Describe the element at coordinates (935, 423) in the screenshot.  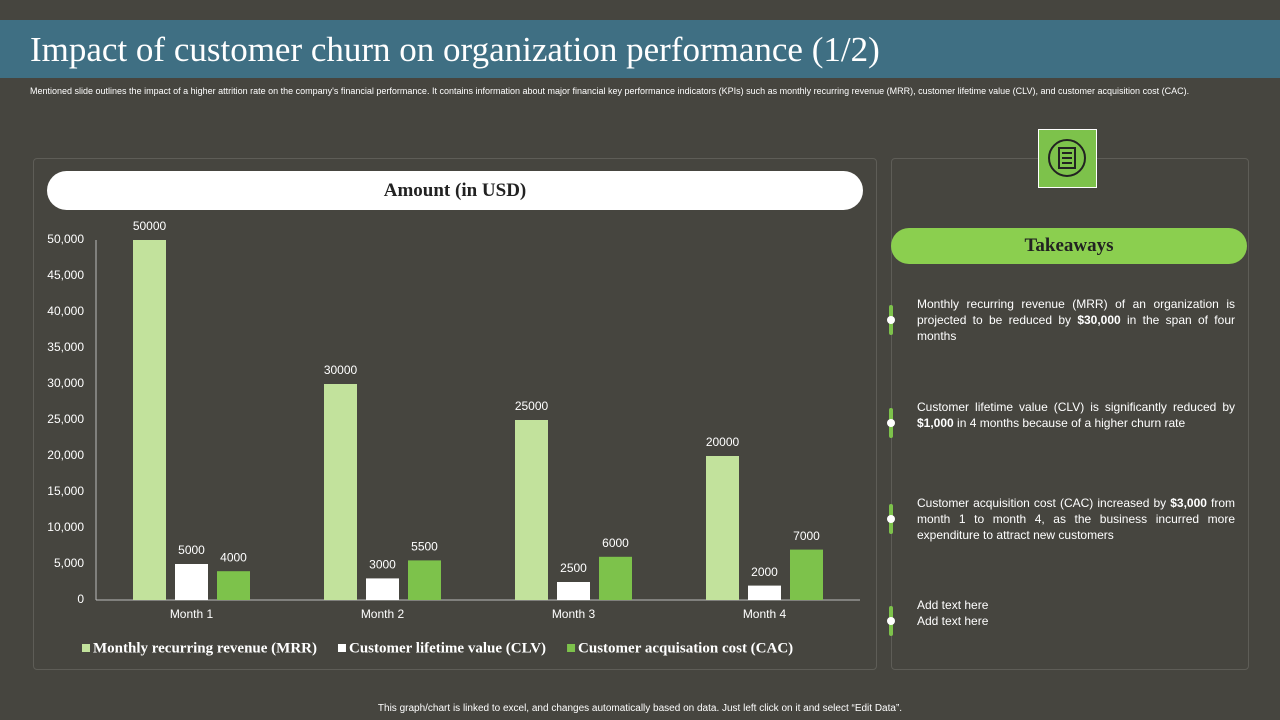
I see `emphasis: $1,000` at that location.